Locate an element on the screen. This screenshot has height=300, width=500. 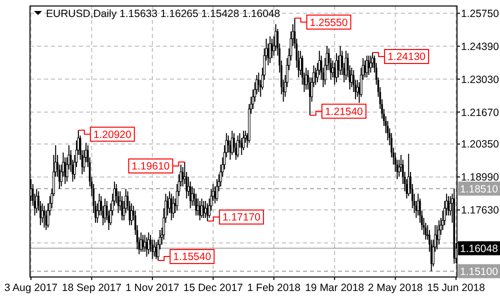
y-tick-label: 1.23030 is located at coordinates (480, 80).